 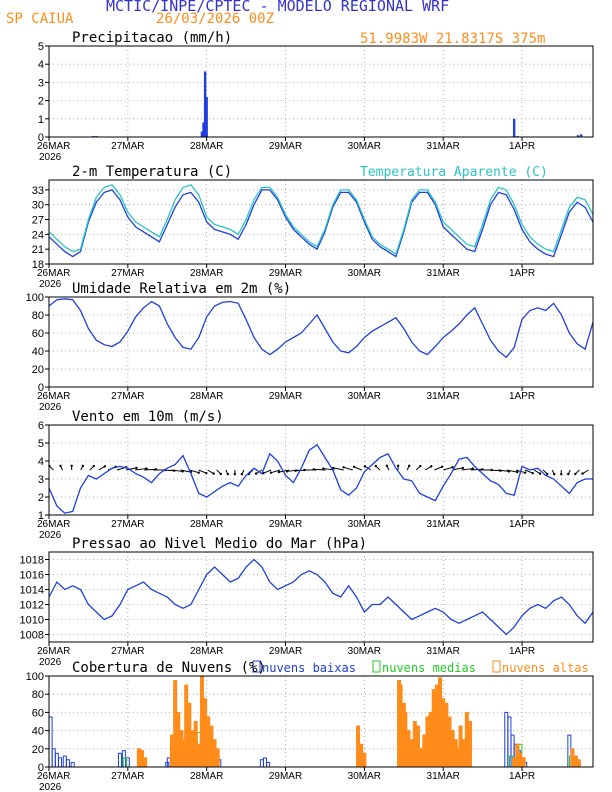 I want to click on y-tick-label: 27, so click(x=38, y=221).